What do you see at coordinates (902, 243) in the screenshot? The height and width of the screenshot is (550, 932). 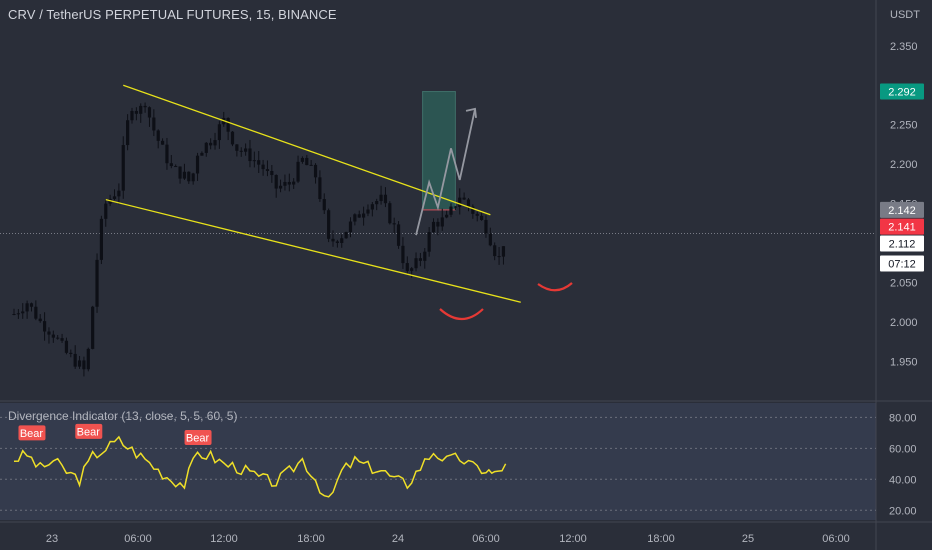 I see `last-price-tag` at bounding box center [902, 243].